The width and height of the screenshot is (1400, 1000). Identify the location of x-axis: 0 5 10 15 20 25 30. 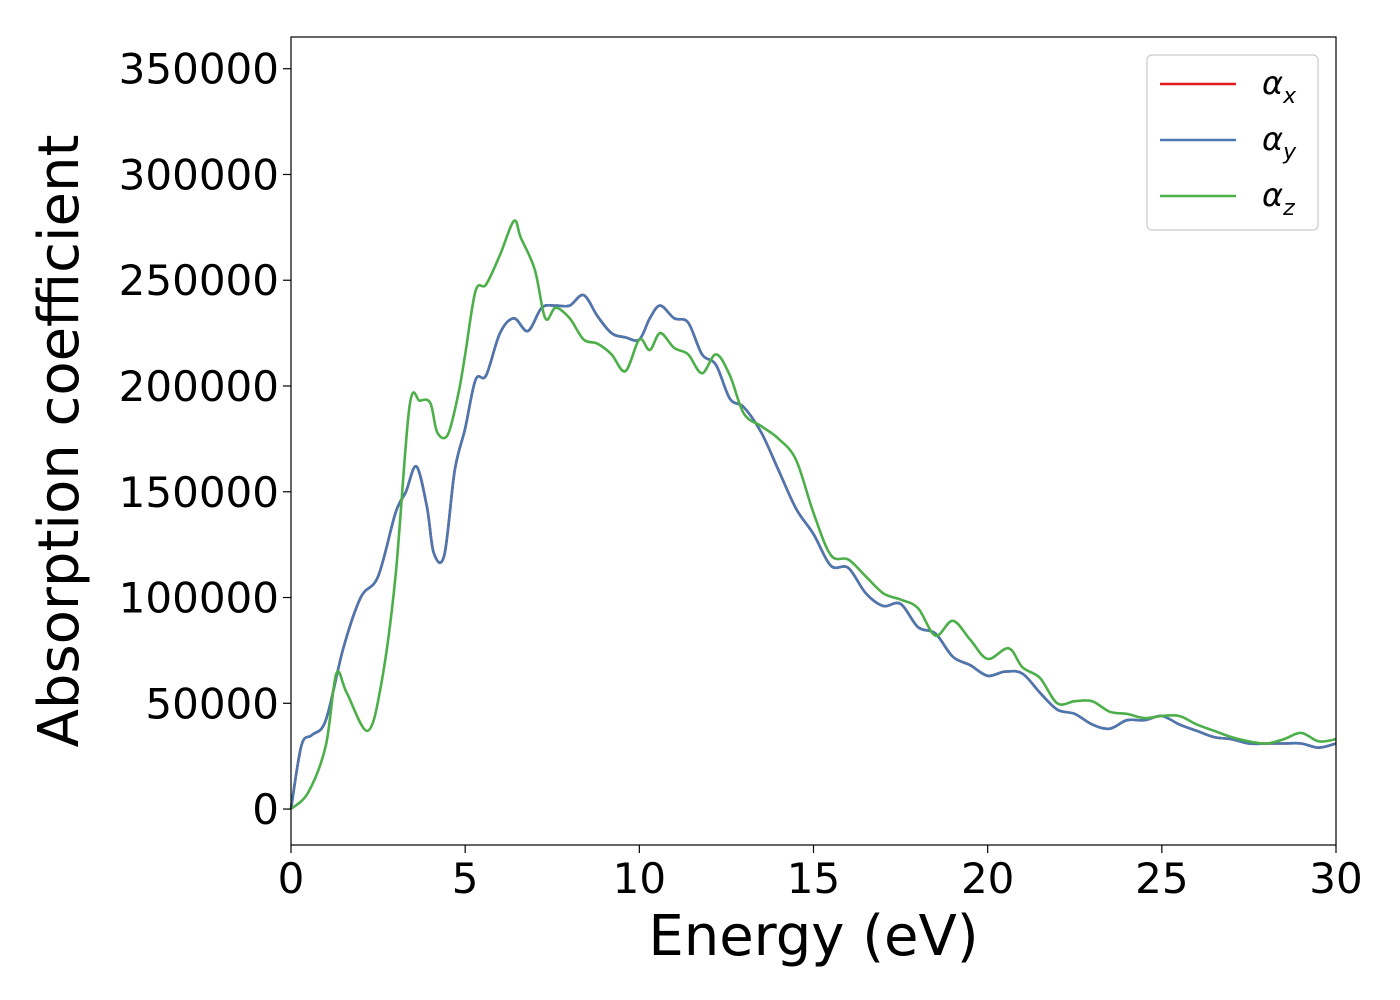
(820, 874).